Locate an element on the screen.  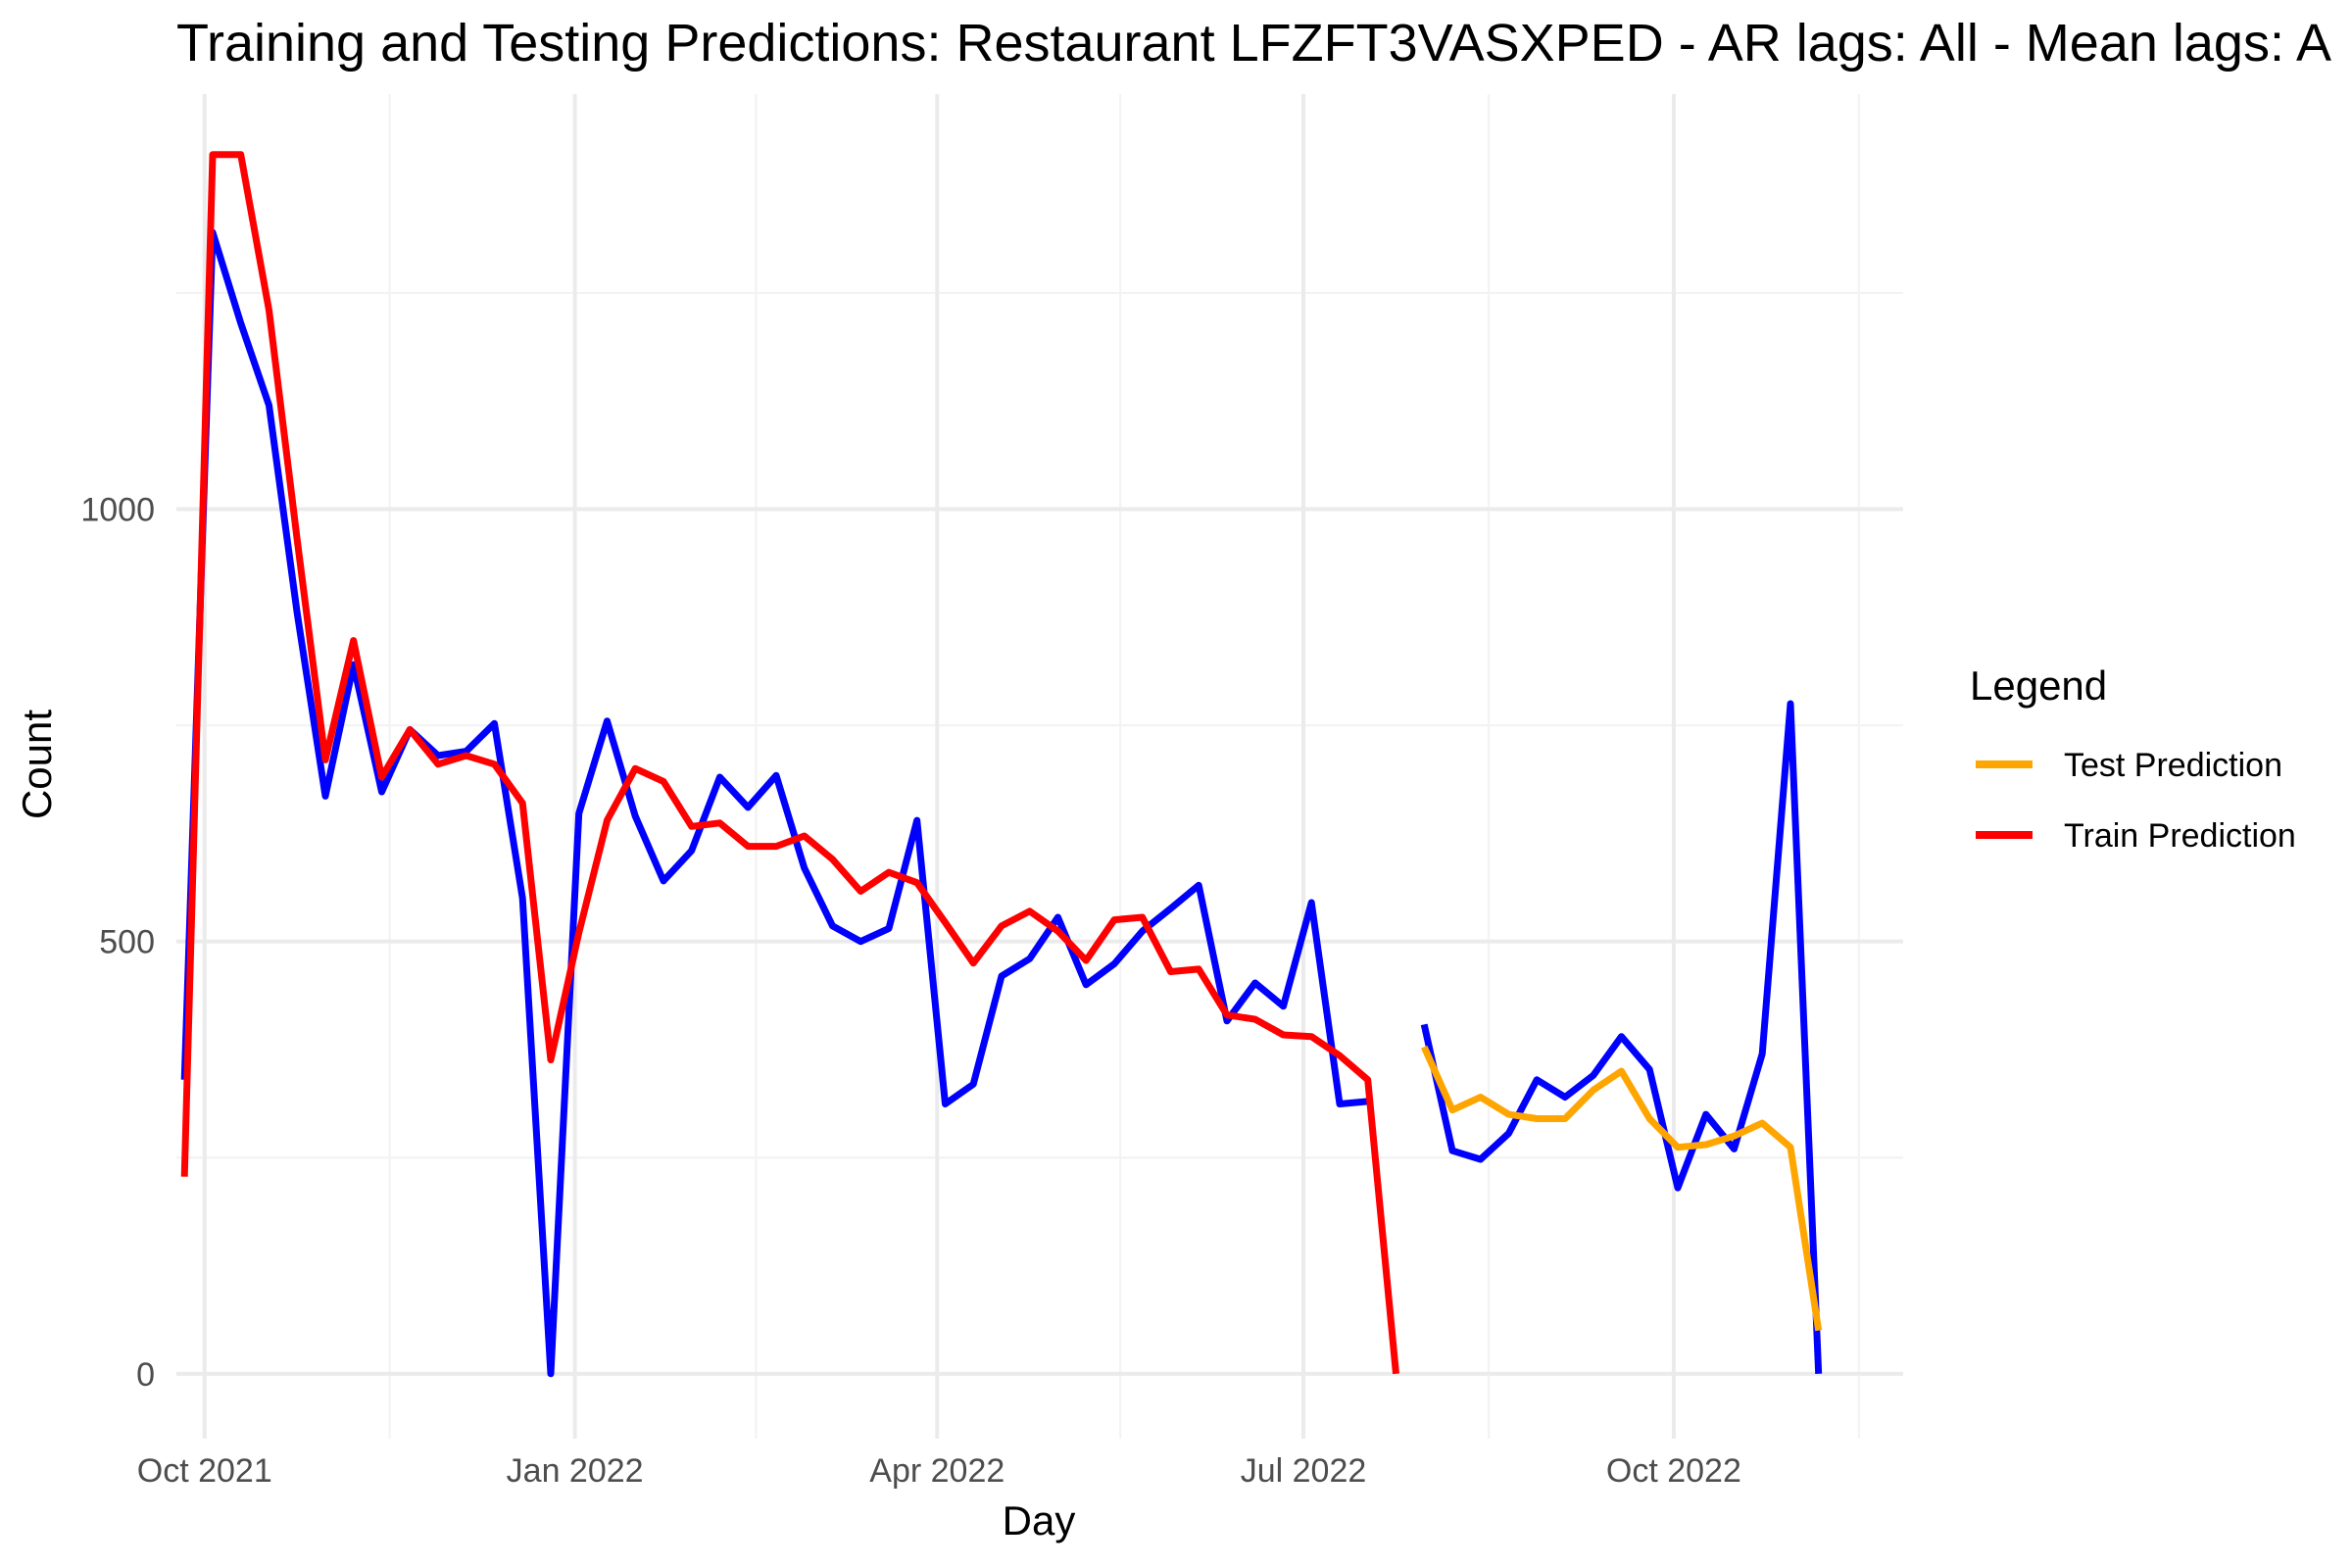
y-tick-label: 500 is located at coordinates (127, 942).